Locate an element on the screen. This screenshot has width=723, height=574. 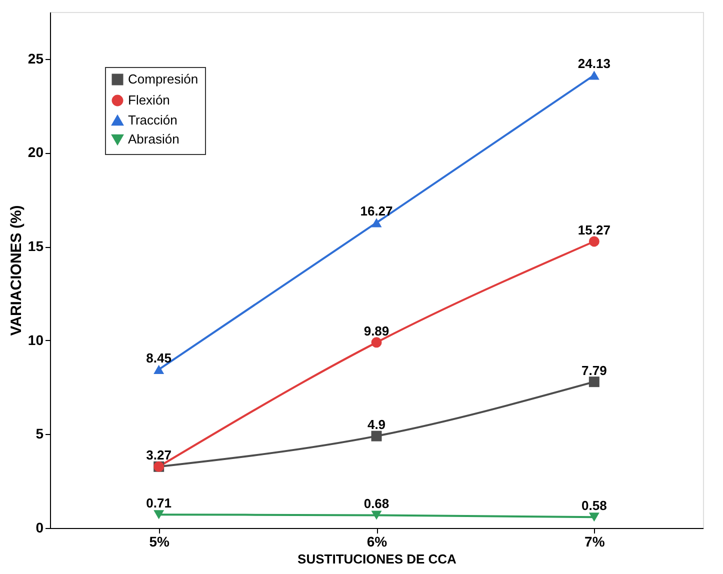
data-label: 7.79 is located at coordinates (594, 370).